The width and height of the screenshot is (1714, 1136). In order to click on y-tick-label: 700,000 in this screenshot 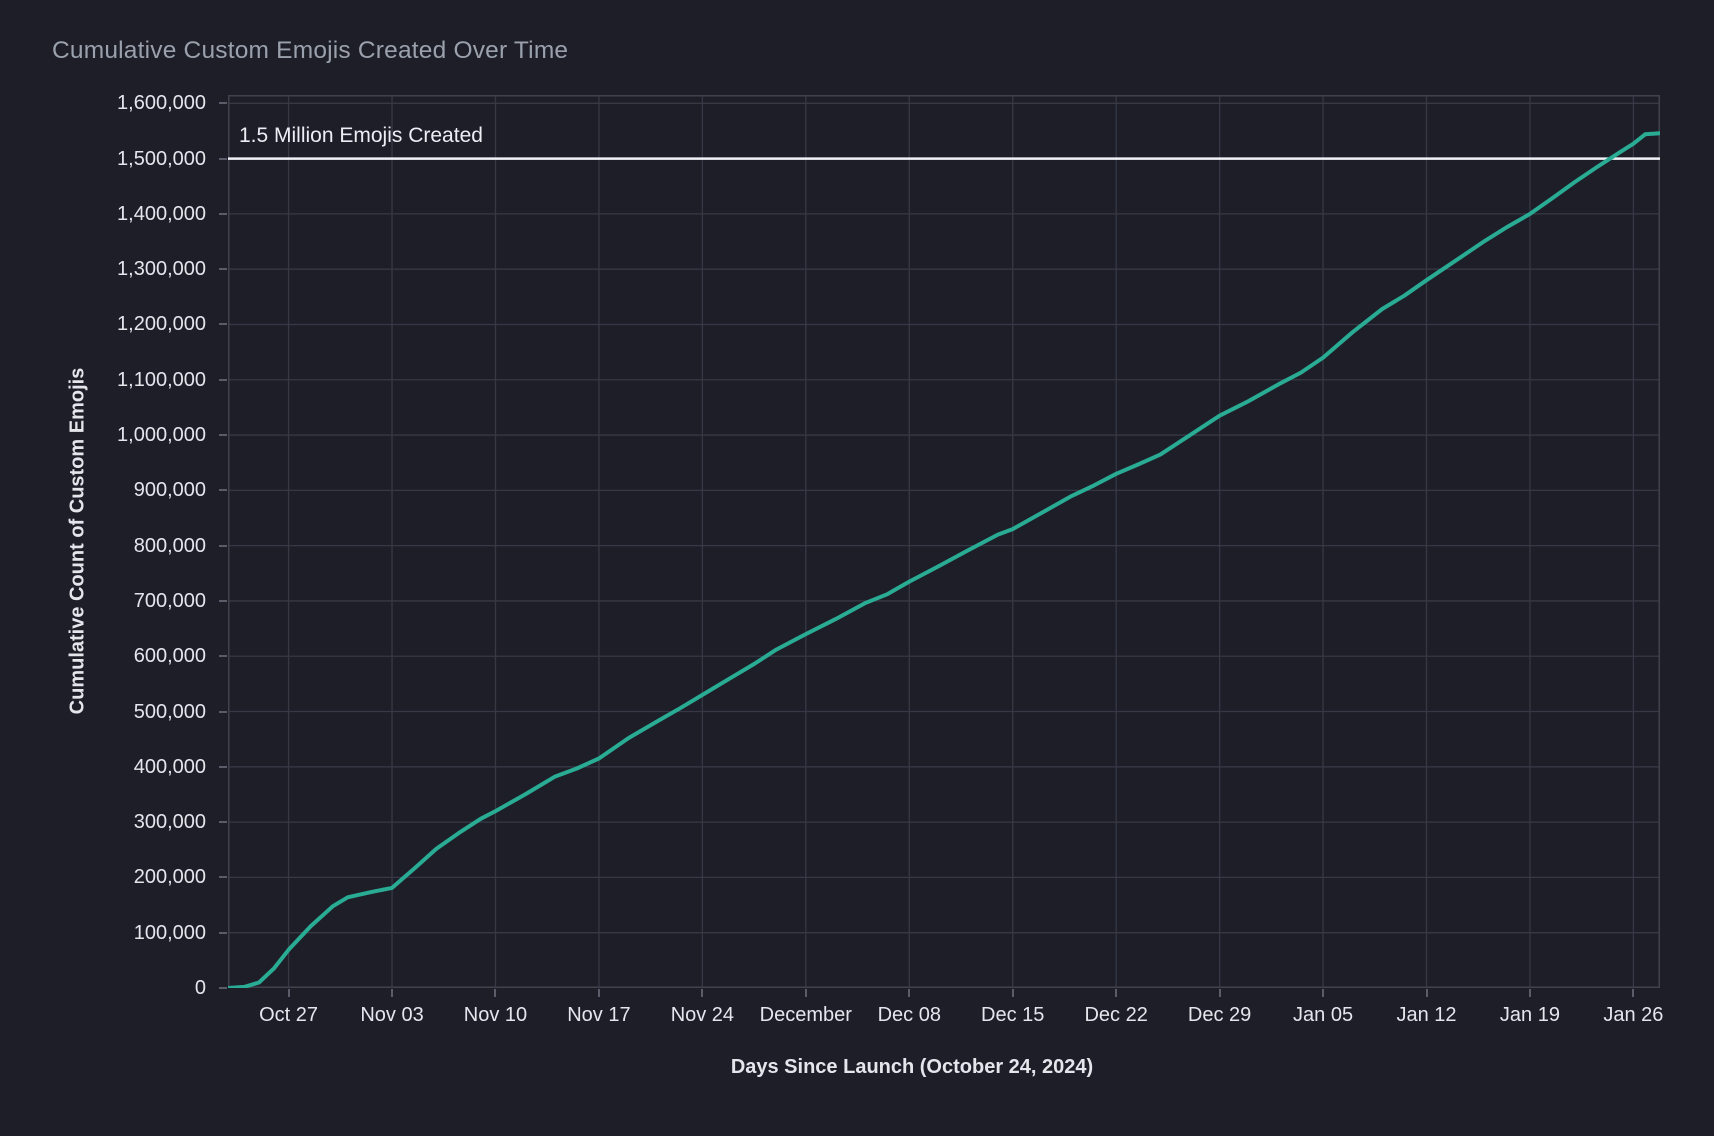, I will do `click(169, 600)`.